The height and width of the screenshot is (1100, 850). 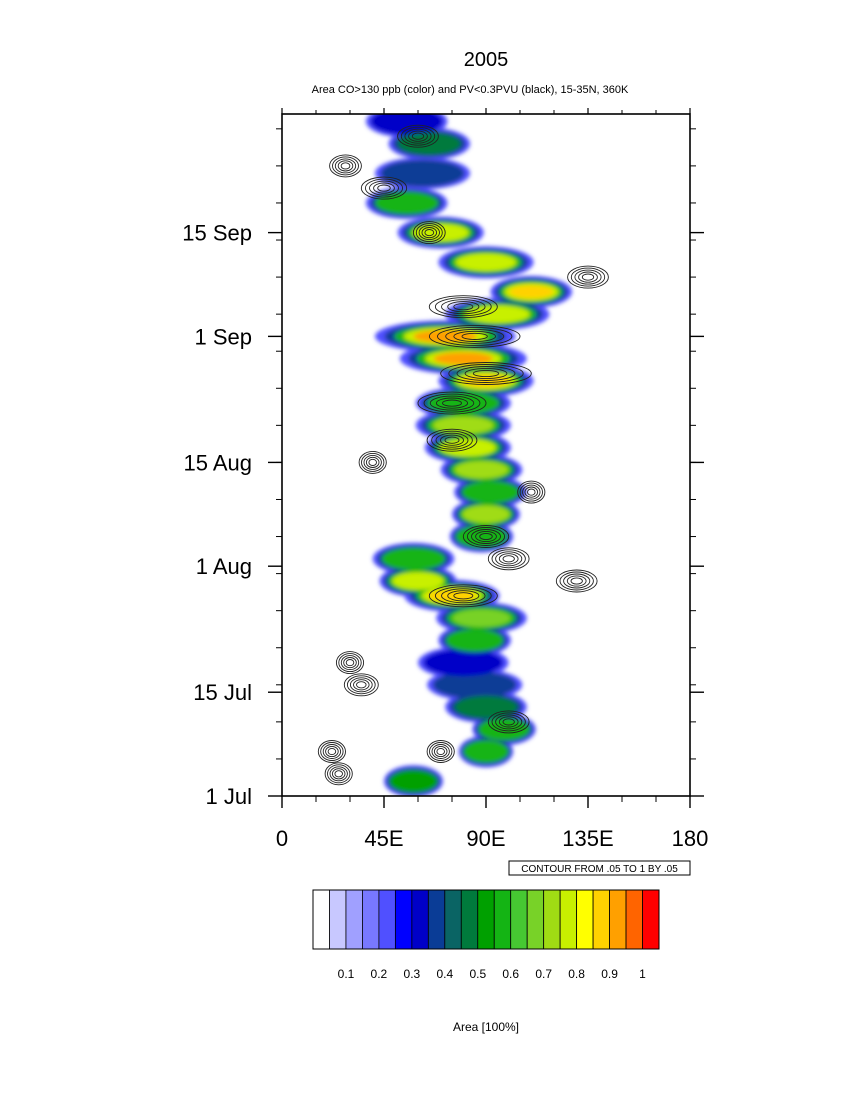 I want to click on colorbar-frame, so click(x=486, y=919).